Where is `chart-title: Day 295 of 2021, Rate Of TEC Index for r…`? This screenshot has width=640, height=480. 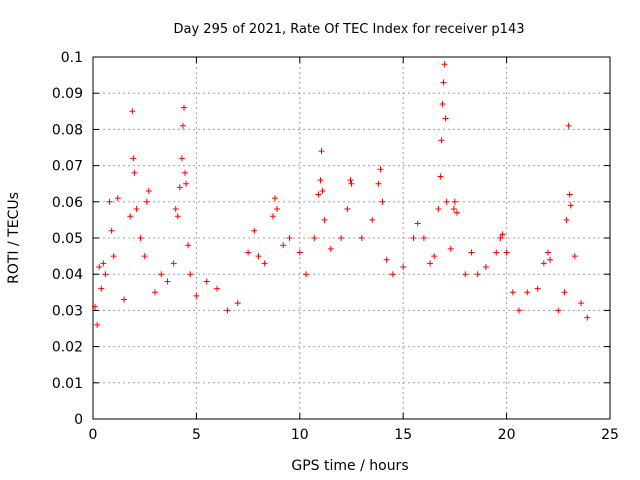
chart-title: Day 295 of 2021, Rate Of TEC Index for r… is located at coordinates (349, 29).